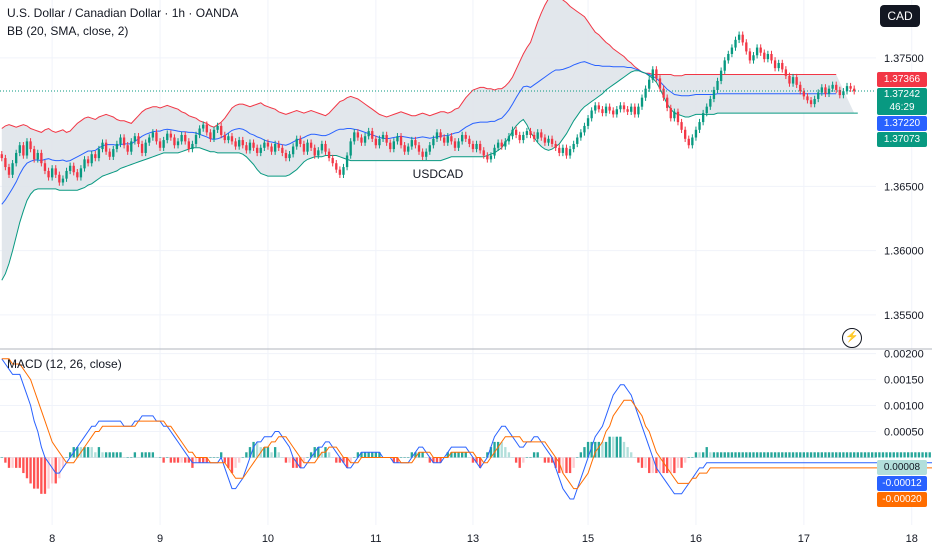 This screenshot has width=932, height=550. I want to click on macd-indicator-label: MACD (12, 26, close), so click(64, 364).